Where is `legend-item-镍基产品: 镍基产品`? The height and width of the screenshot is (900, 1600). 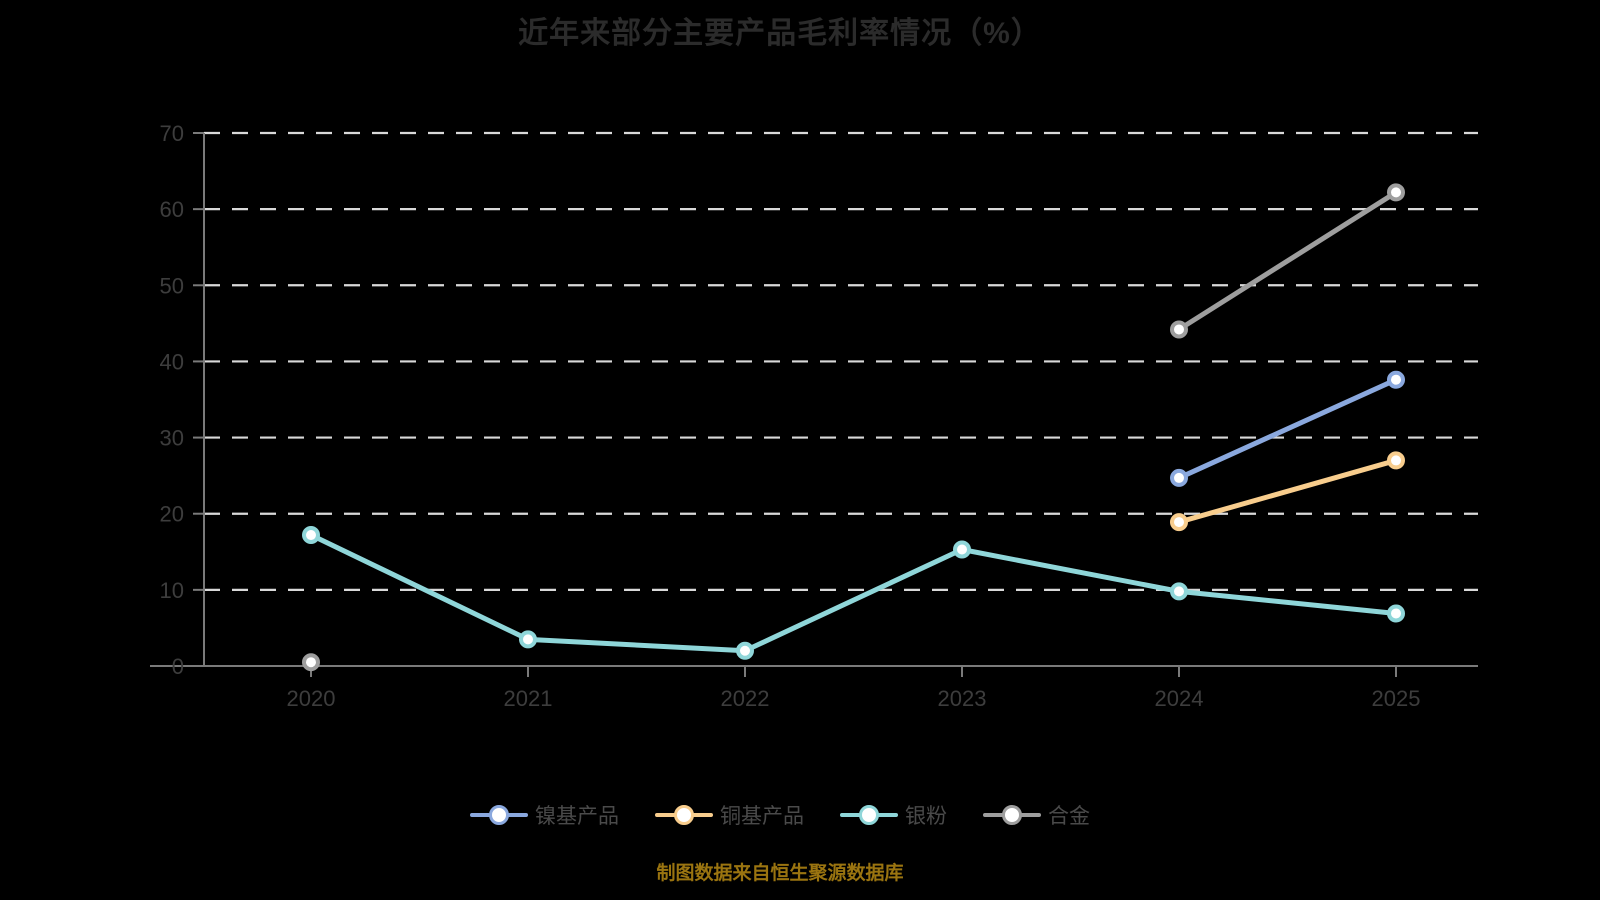 legend-item-镍基产品: 镍基产品 is located at coordinates (544, 815).